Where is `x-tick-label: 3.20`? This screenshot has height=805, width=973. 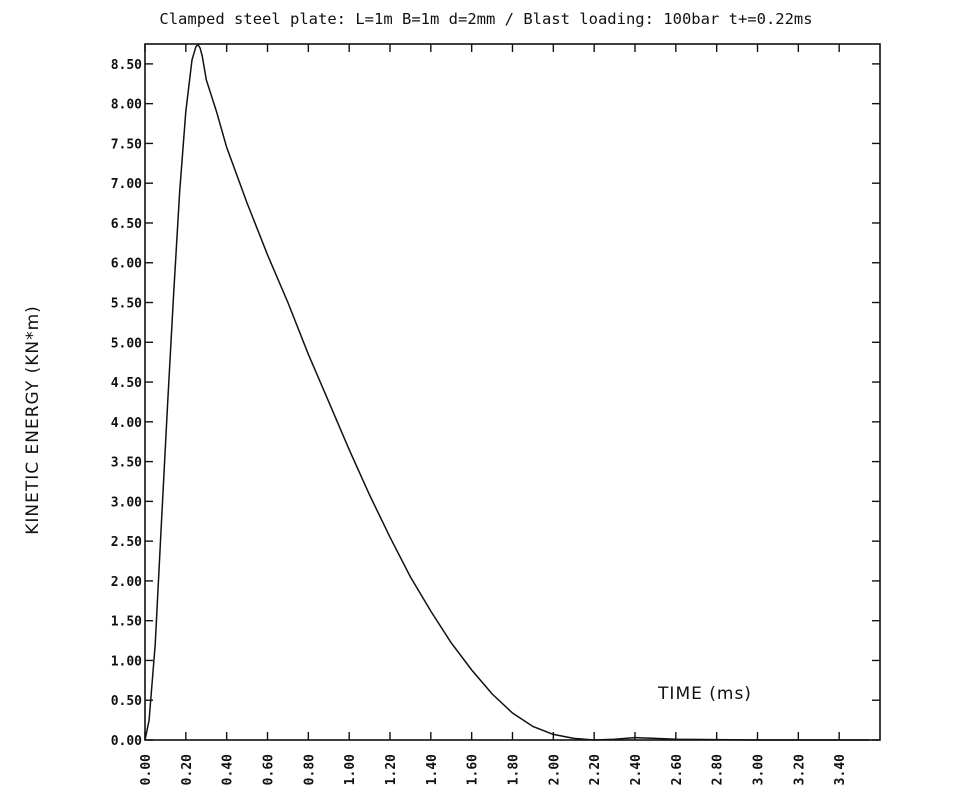 x-tick-label: 3.20 is located at coordinates (799, 769).